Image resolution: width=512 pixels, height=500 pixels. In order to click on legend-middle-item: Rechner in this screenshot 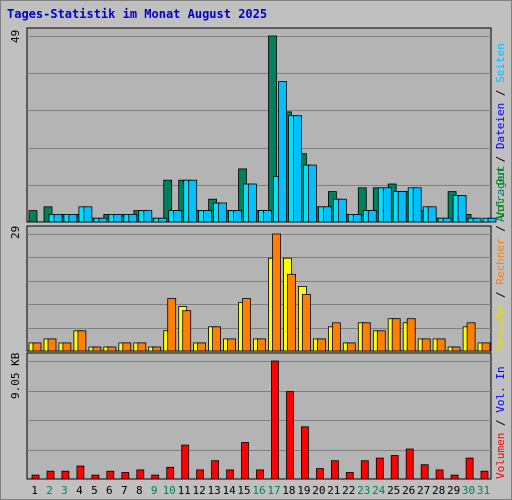, I will do `click(500, 261)`.